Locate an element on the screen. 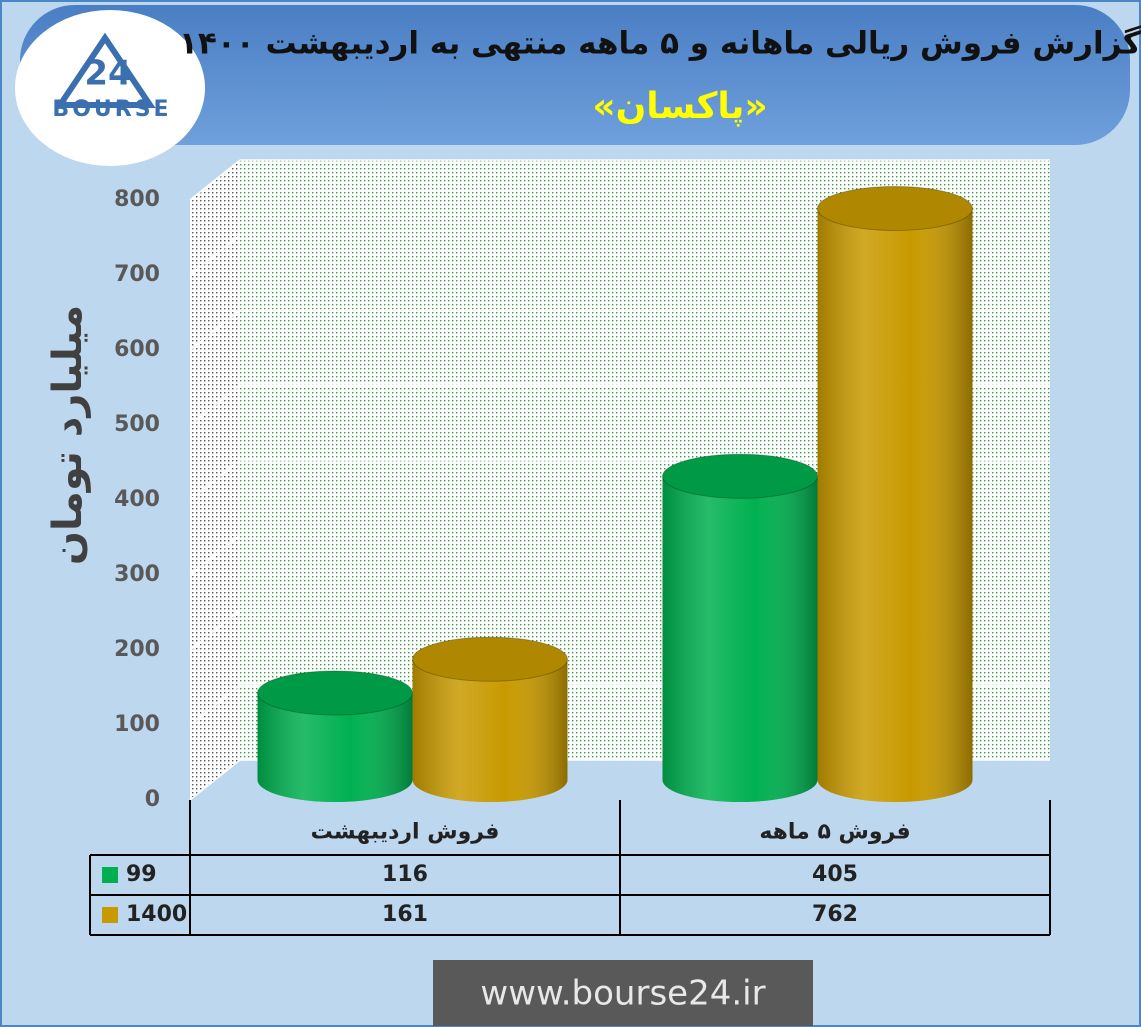 The width and height of the screenshot is (1141, 1027). data-label: 762 is located at coordinates (835, 914).